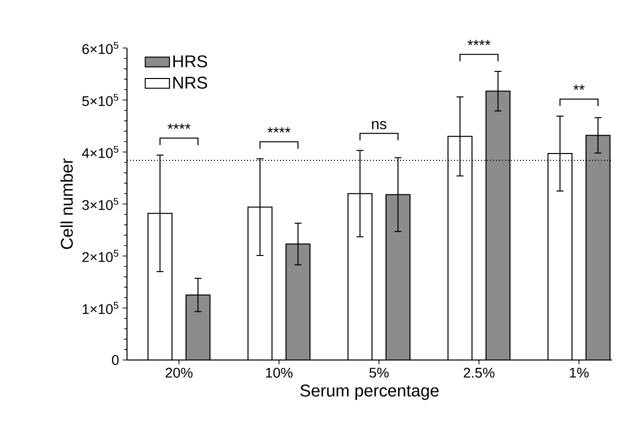 The height and width of the screenshot is (430, 621). What do you see at coordinates (479, 373) in the screenshot?
I see `x-tick-label: 2.5%` at bounding box center [479, 373].